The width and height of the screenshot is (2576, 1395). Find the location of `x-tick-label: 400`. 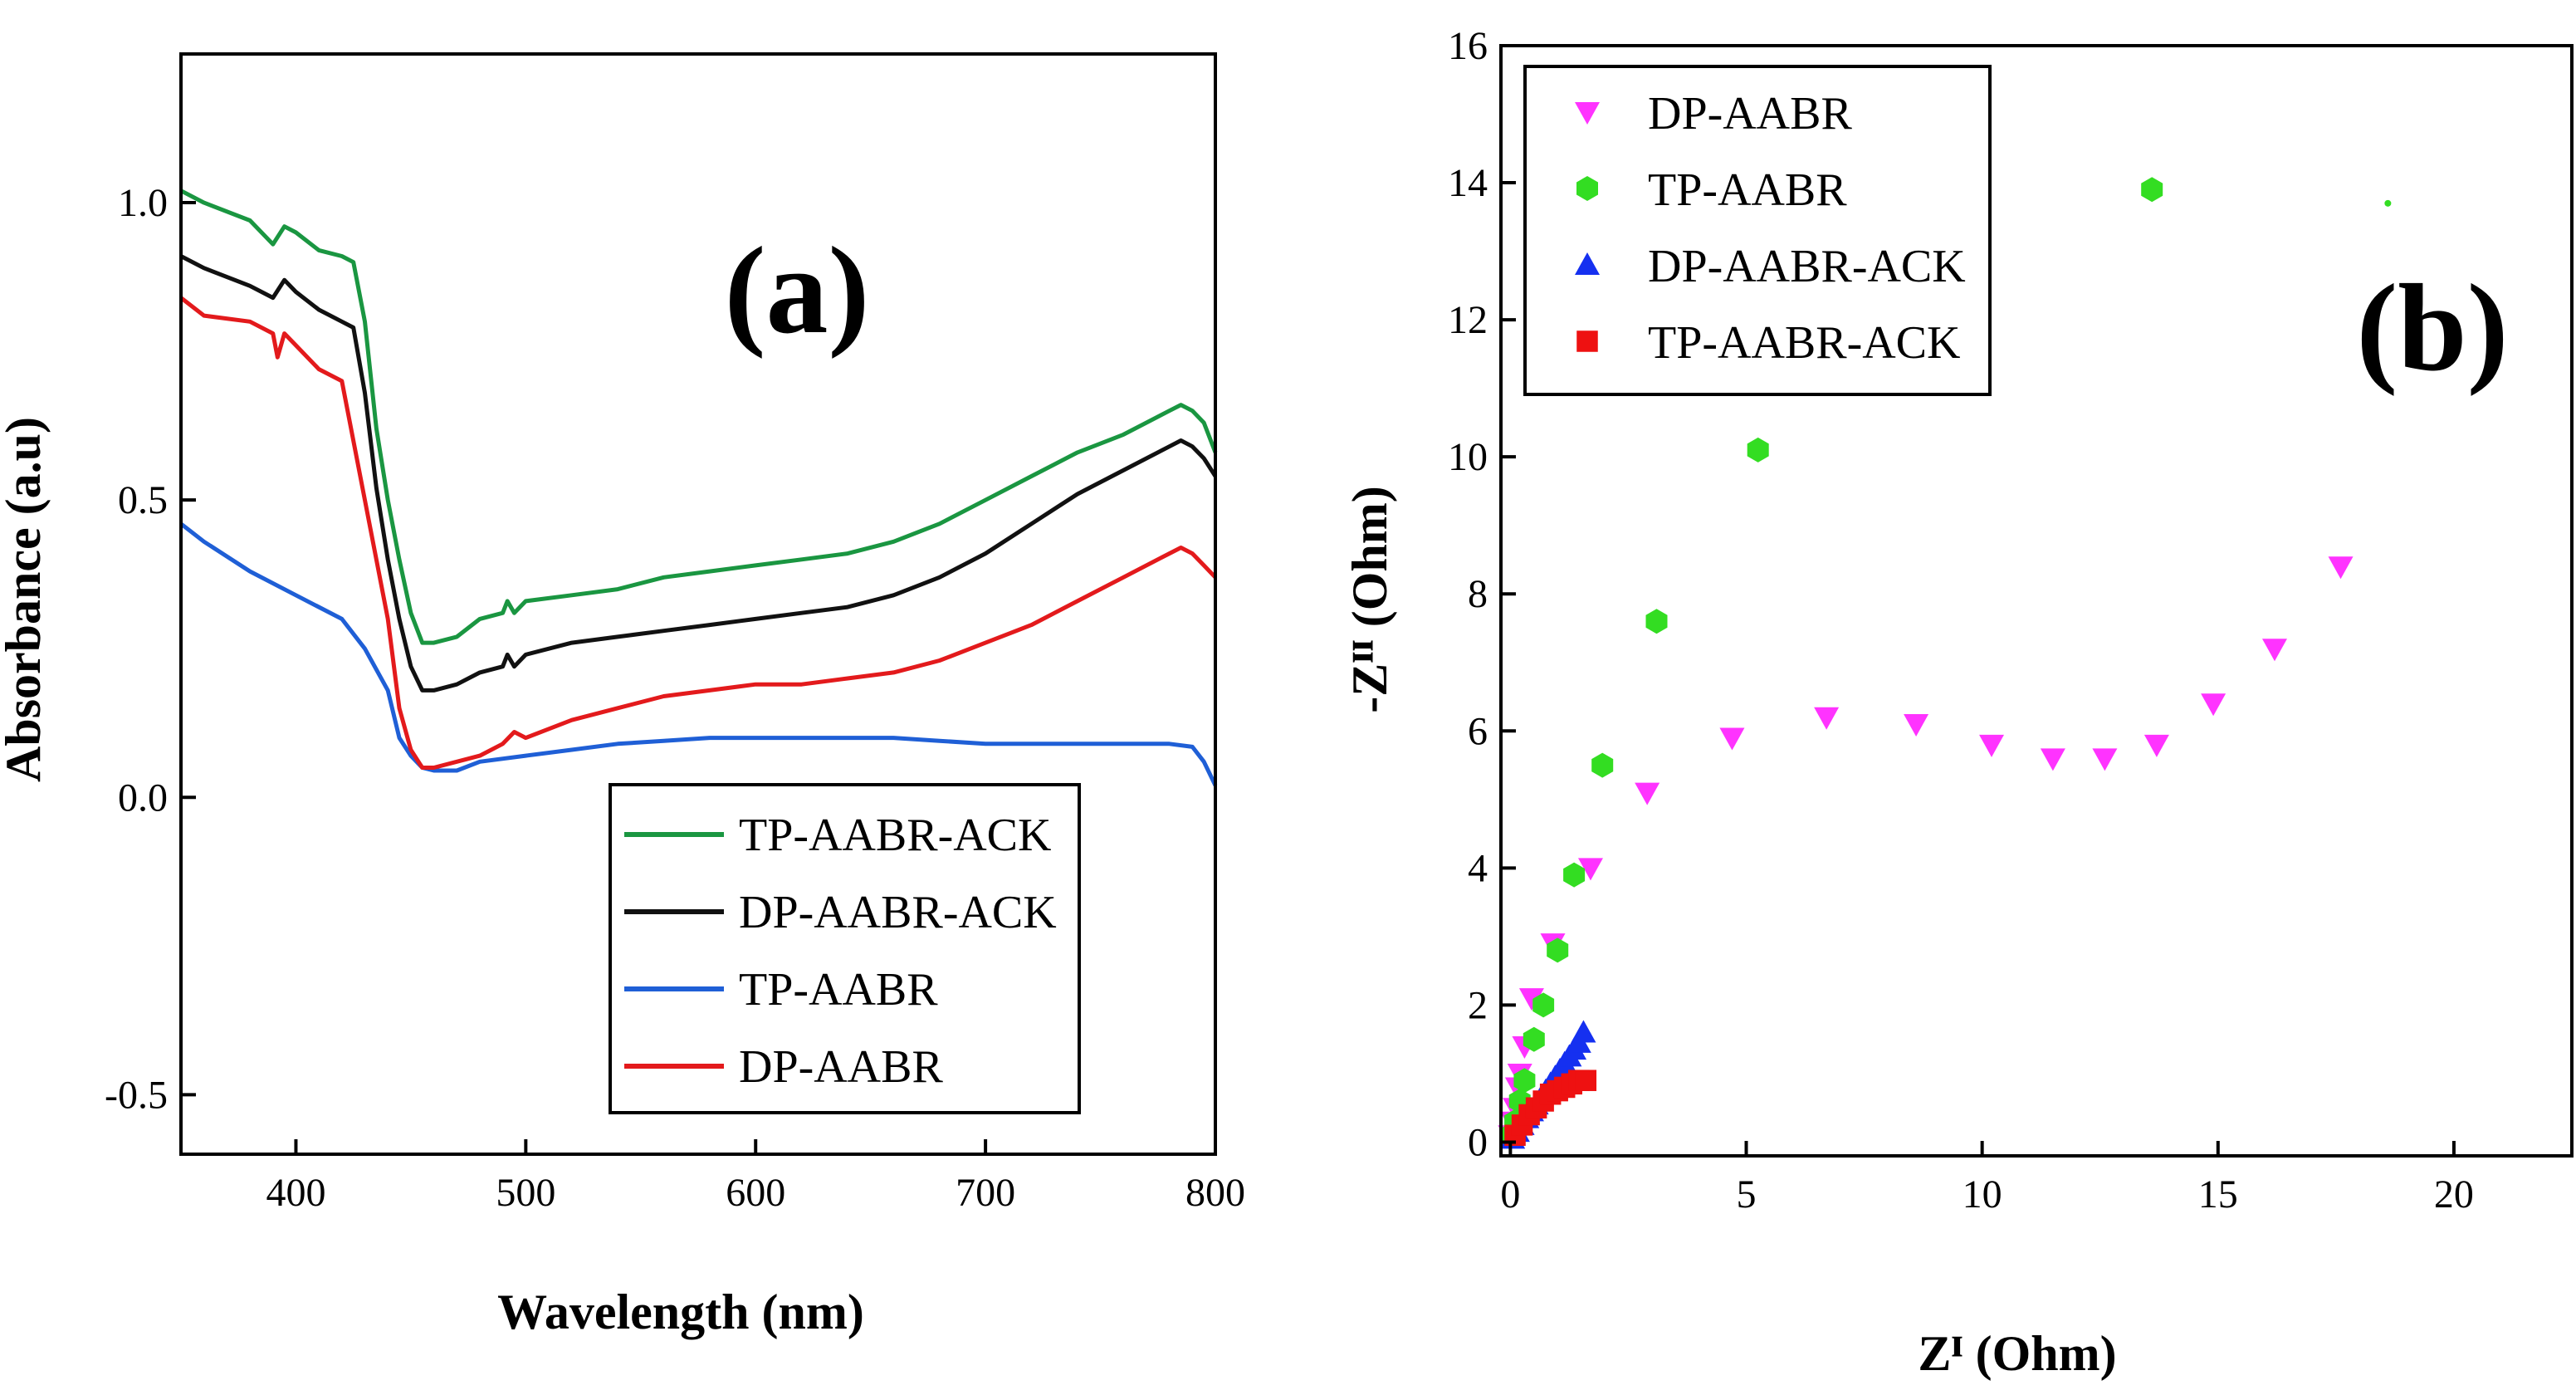

x-tick-label: 400 is located at coordinates (295, 1193).